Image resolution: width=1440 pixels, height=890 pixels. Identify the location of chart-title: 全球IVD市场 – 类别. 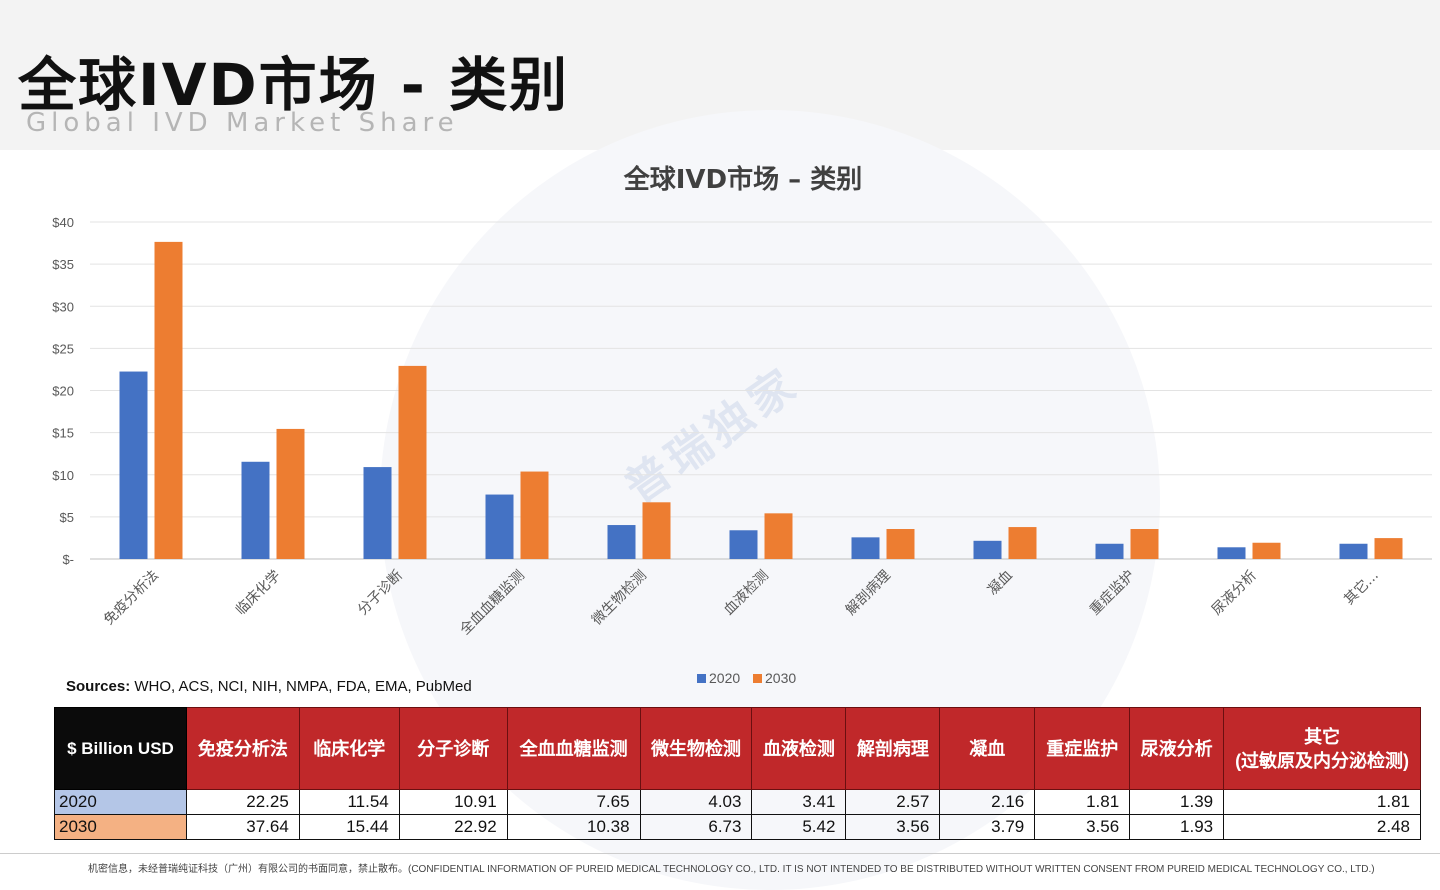
(742, 179).